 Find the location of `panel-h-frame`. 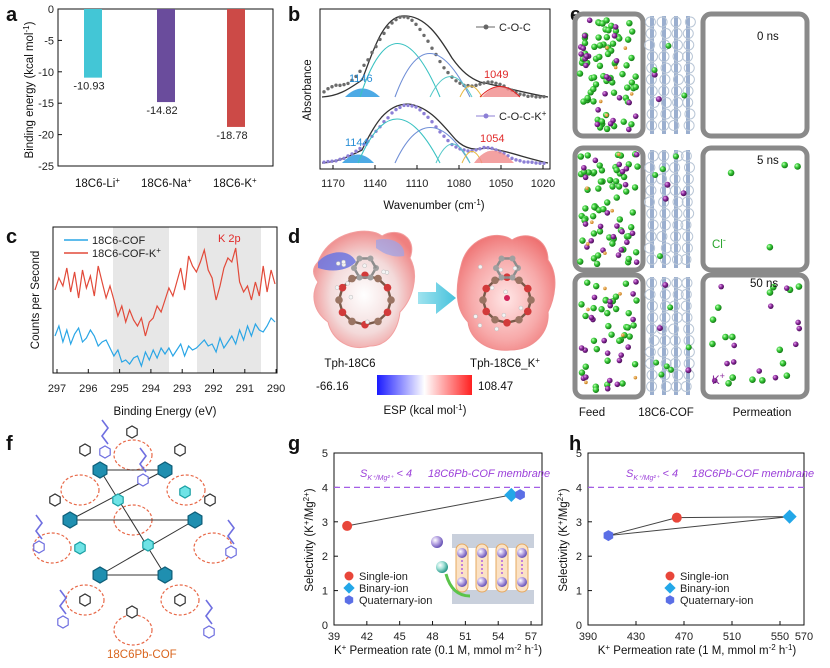

panel-h-frame is located at coordinates (696, 539).